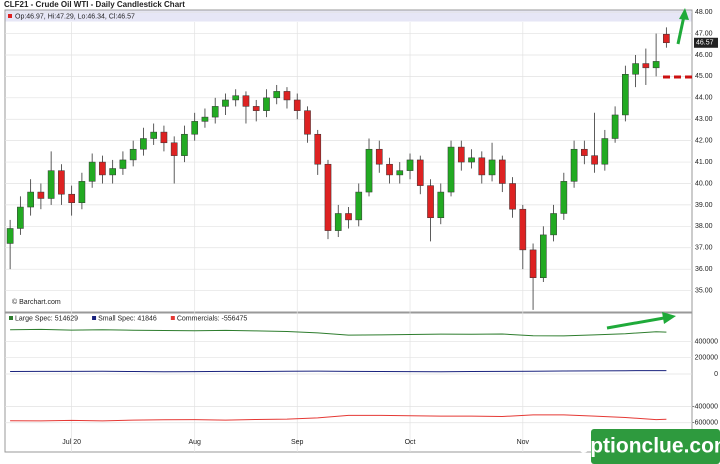 The image size is (720, 464). Describe the element at coordinates (75, 16) in the screenshot. I see `ohlc-info: Op:46.97, Hi:47.29, Lo:46.34, Cl:46.57` at that location.